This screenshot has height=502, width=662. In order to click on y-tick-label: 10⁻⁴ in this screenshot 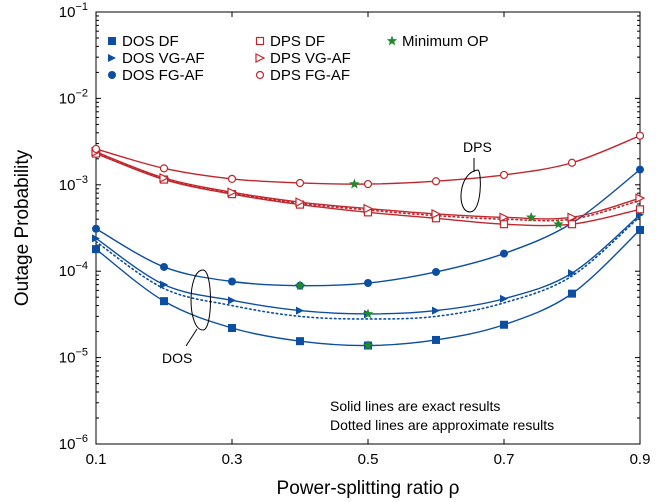, I will do `click(73, 270)`.